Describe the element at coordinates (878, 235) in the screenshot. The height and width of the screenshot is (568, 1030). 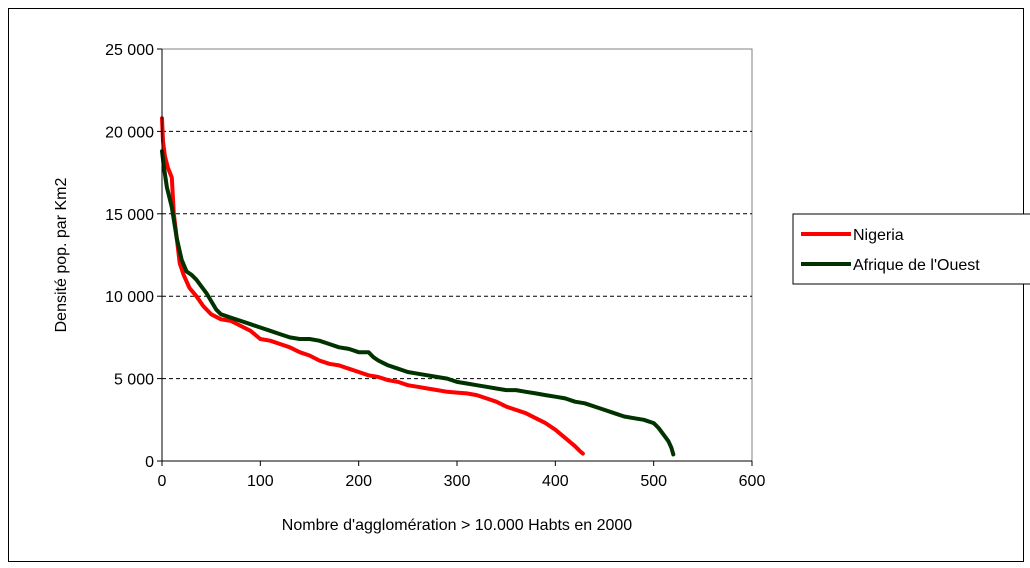
I see `legend-label-nigeria: Nigeria` at that location.